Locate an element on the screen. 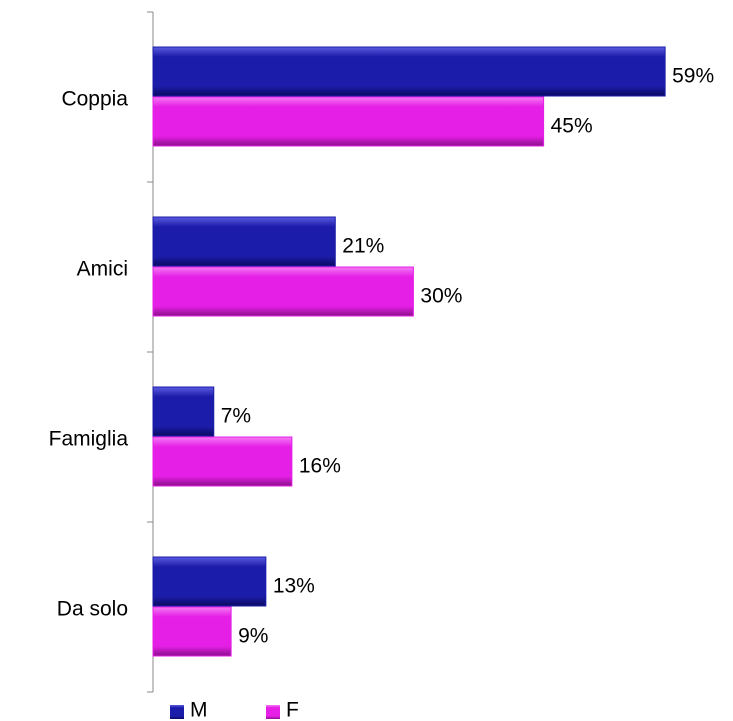 The image size is (733, 721). value-label: 9% is located at coordinates (253, 636).